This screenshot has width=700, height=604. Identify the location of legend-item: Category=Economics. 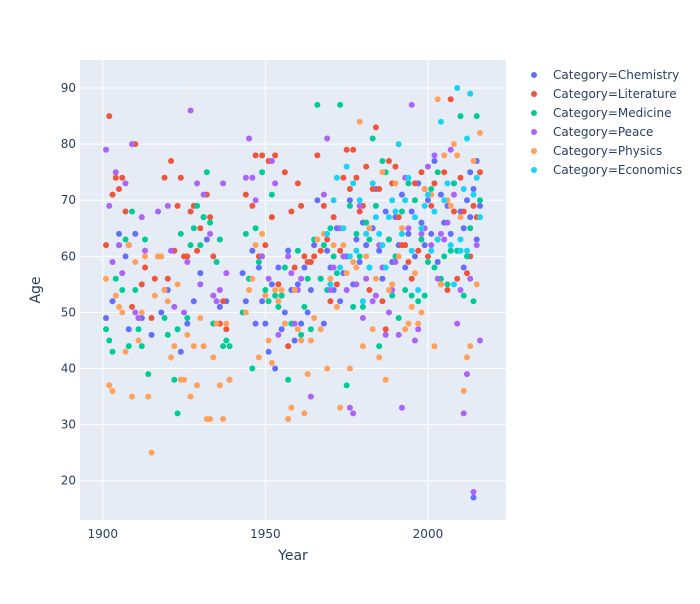
(606, 170).